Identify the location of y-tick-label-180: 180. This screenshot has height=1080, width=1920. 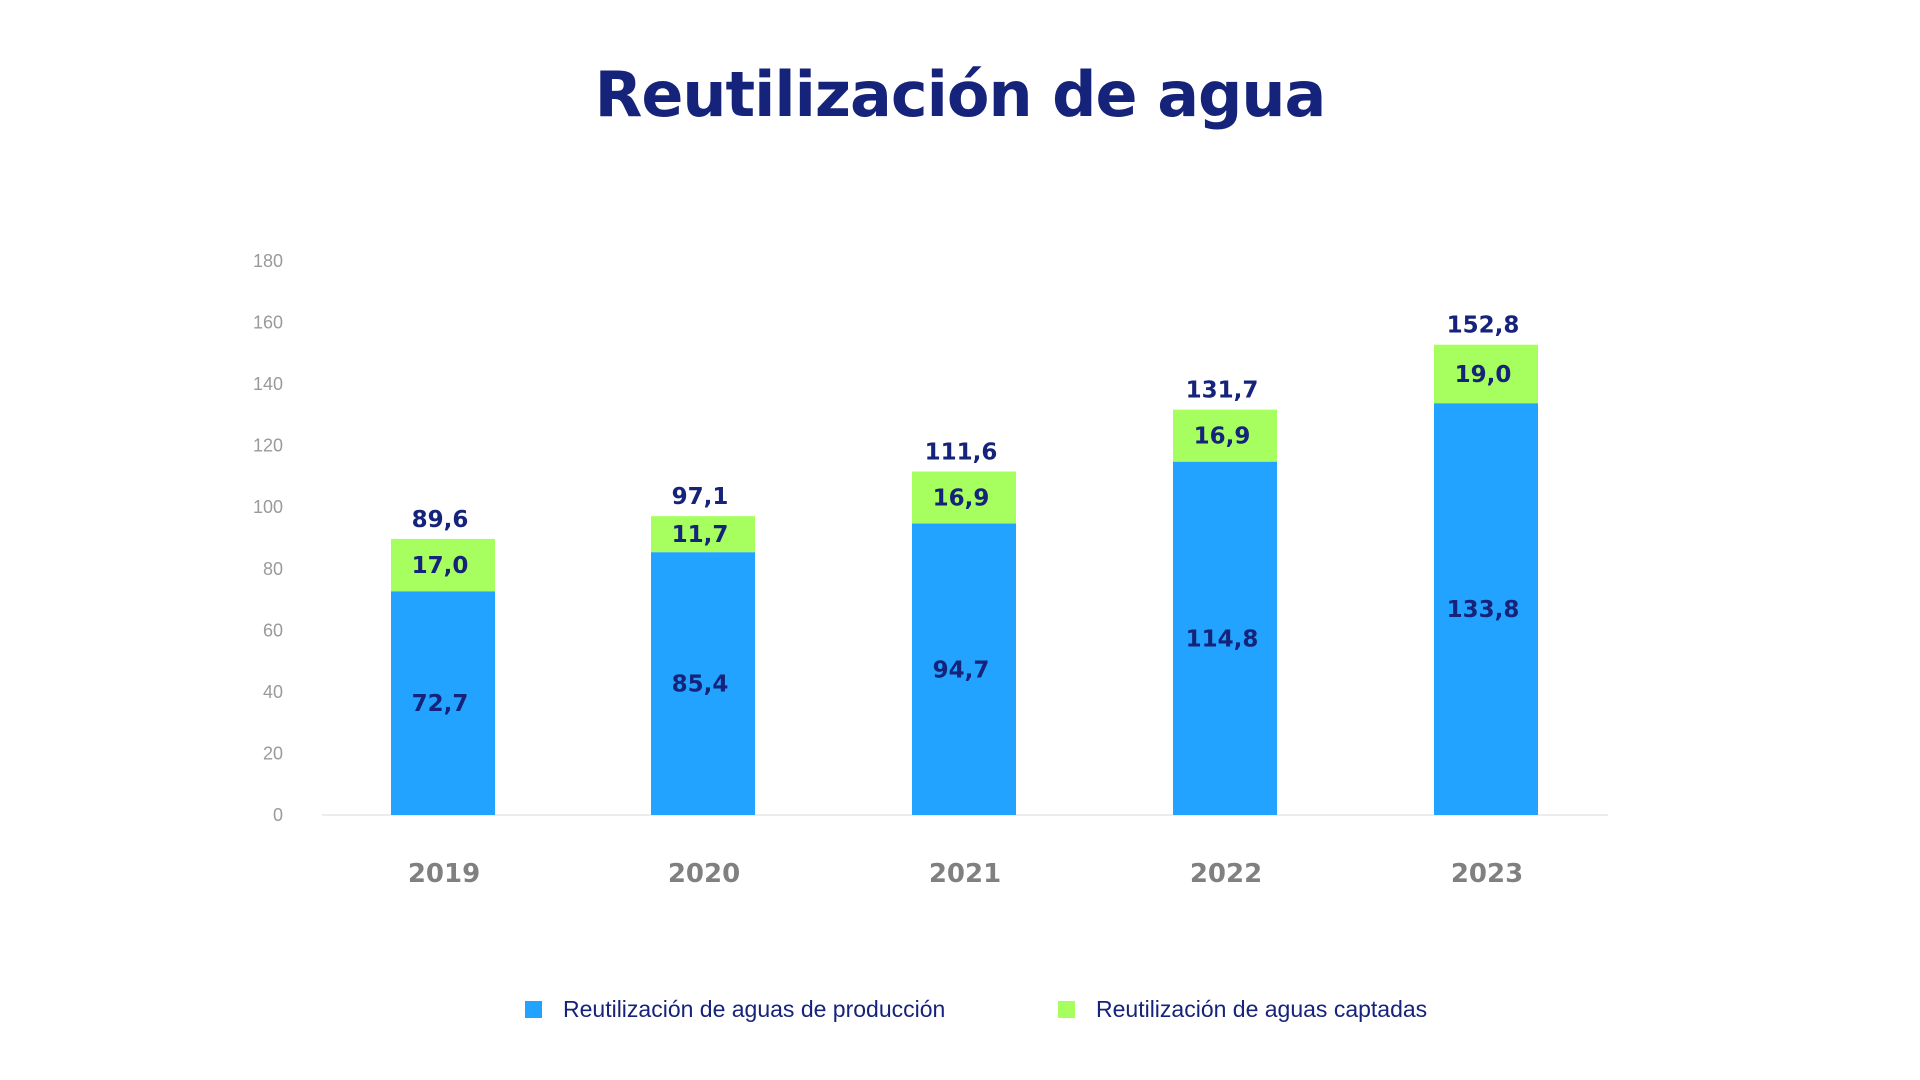
(268, 261).